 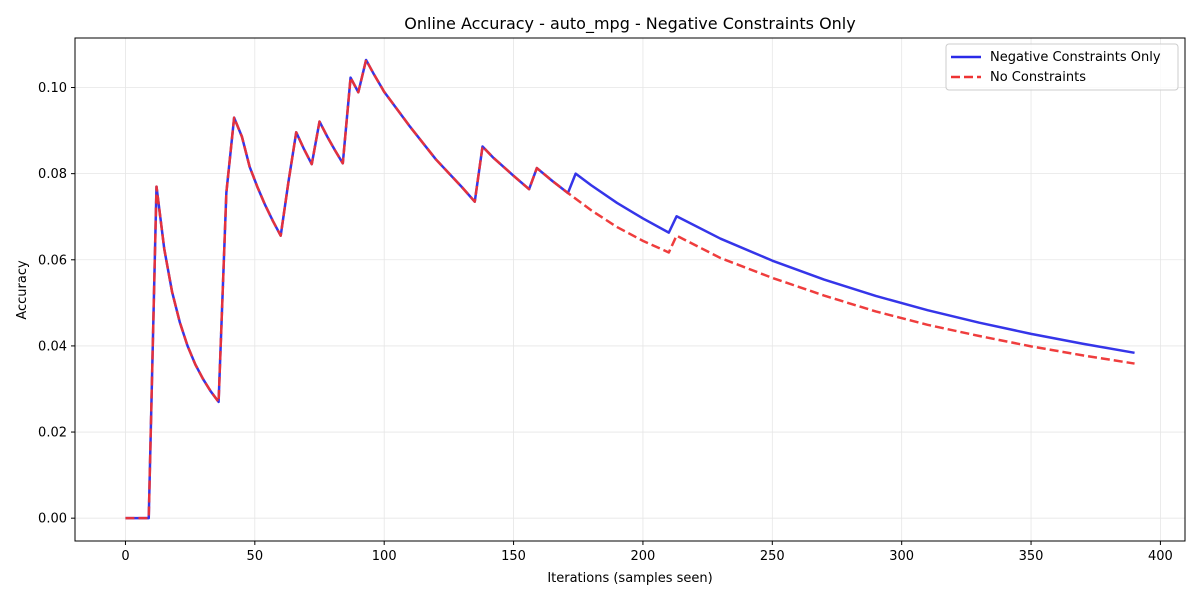 I want to click on y-tick-label: 0.10, so click(x=52, y=88).